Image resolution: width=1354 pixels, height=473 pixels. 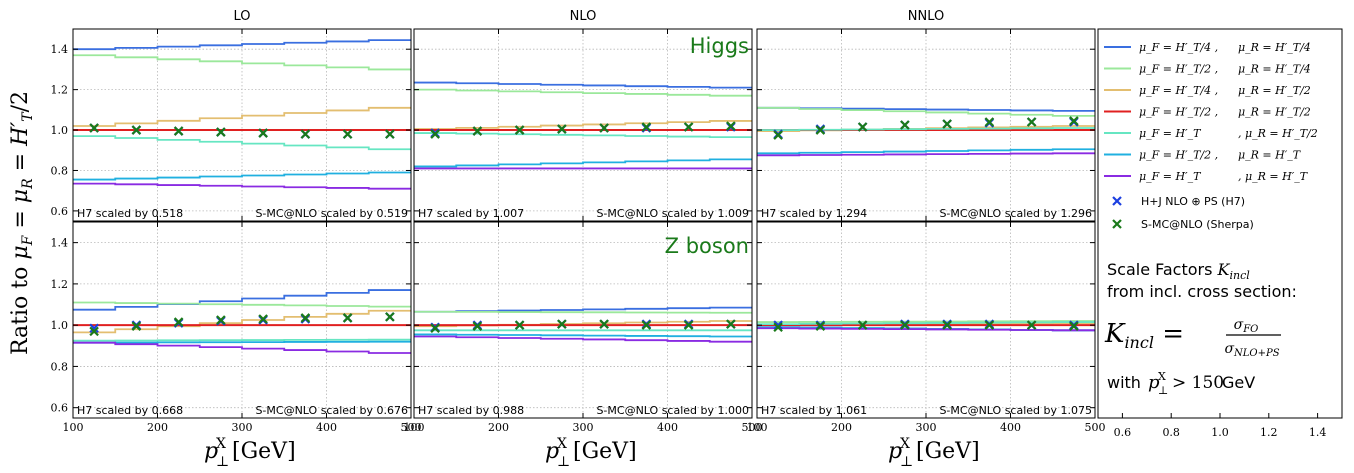 I want to click on legend-item-5: μ_F = H′_T , μ_R = H′_T/2, so click(x=1211, y=133).